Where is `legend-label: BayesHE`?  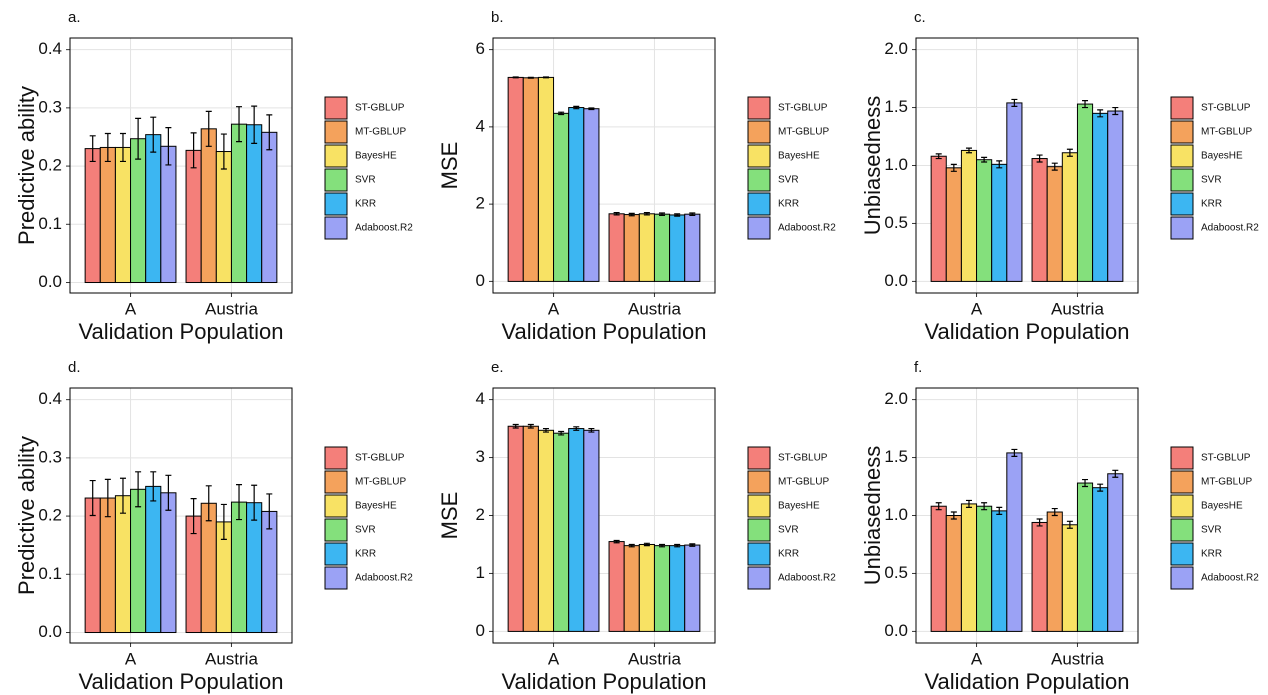
legend-label: BayesHE is located at coordinates (1222, 156).